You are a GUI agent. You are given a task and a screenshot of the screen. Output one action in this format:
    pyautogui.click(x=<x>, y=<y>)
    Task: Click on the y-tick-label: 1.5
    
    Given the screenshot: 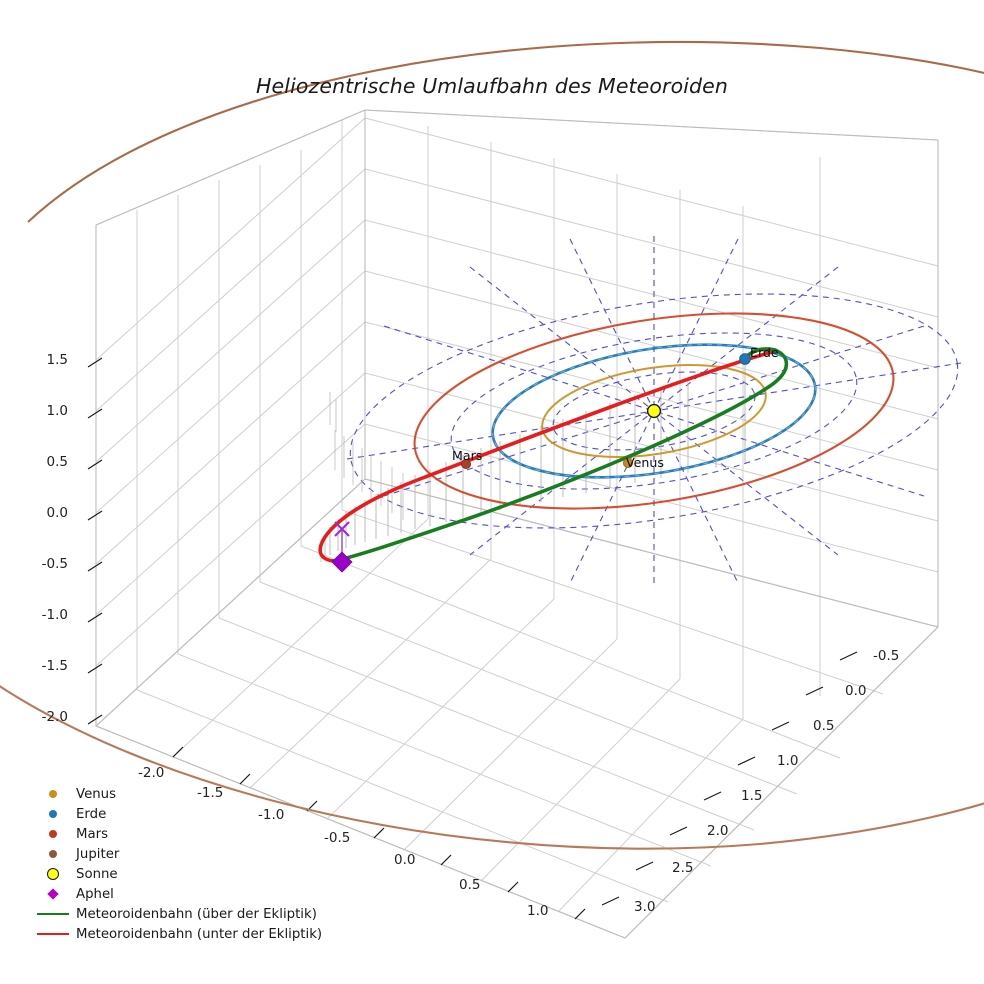 What is the action you would take?
    pyautogui.click(x=752, y=796)
    